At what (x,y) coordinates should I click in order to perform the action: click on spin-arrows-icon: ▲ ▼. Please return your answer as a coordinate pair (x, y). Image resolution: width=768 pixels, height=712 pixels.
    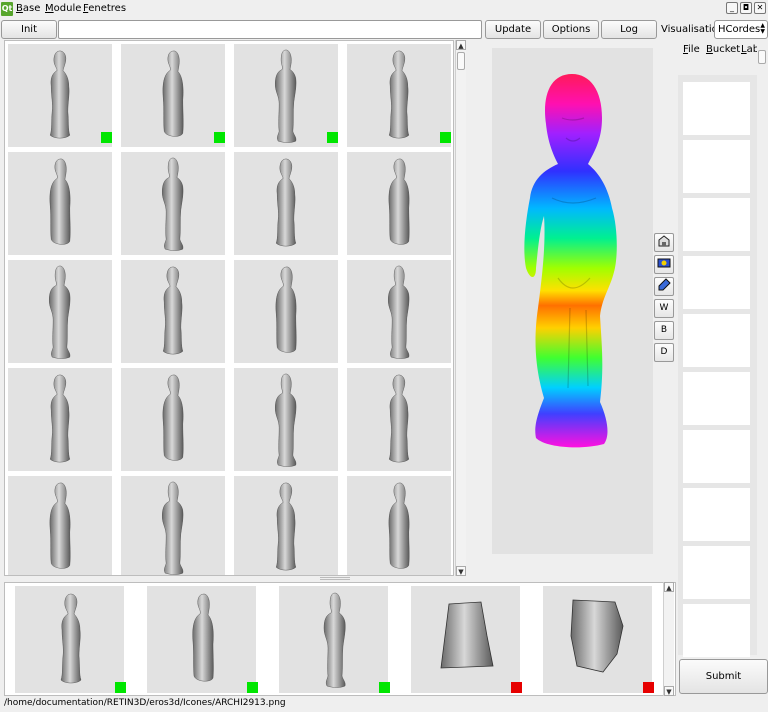
    Looking at the image, I should click on (762, 28).